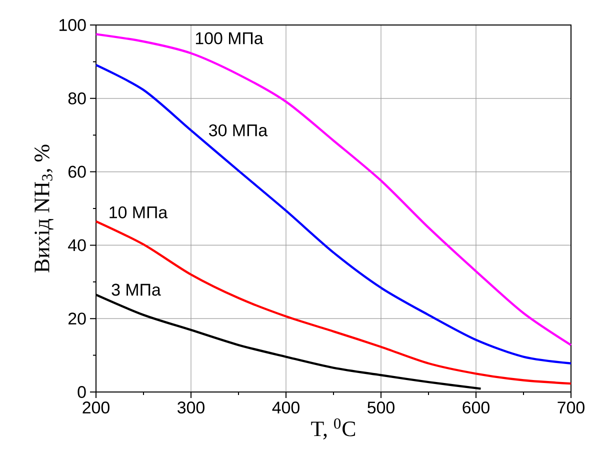 This screenshot has width=590, height=463. I want to click on y-tick-label: 0, so click(82, 392).